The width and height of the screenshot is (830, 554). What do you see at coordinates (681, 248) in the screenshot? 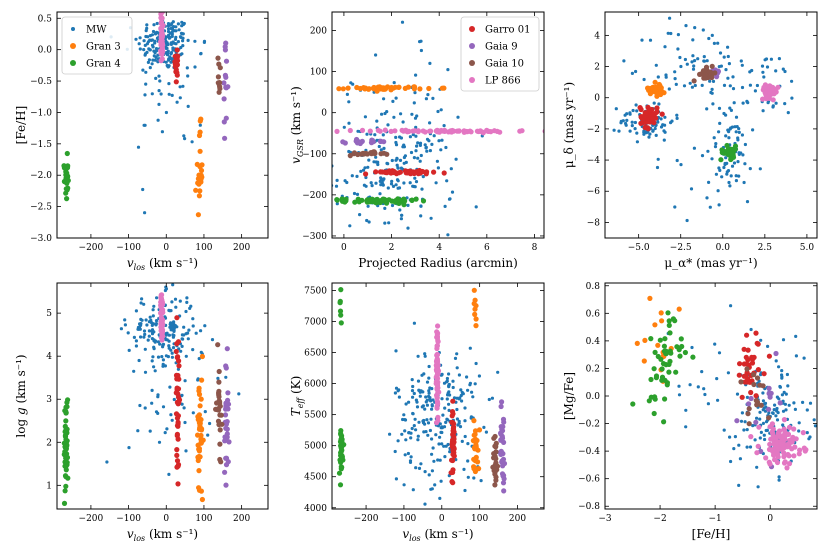
I see `x-tick-label: −2.5` at bounding box center [681, 248].